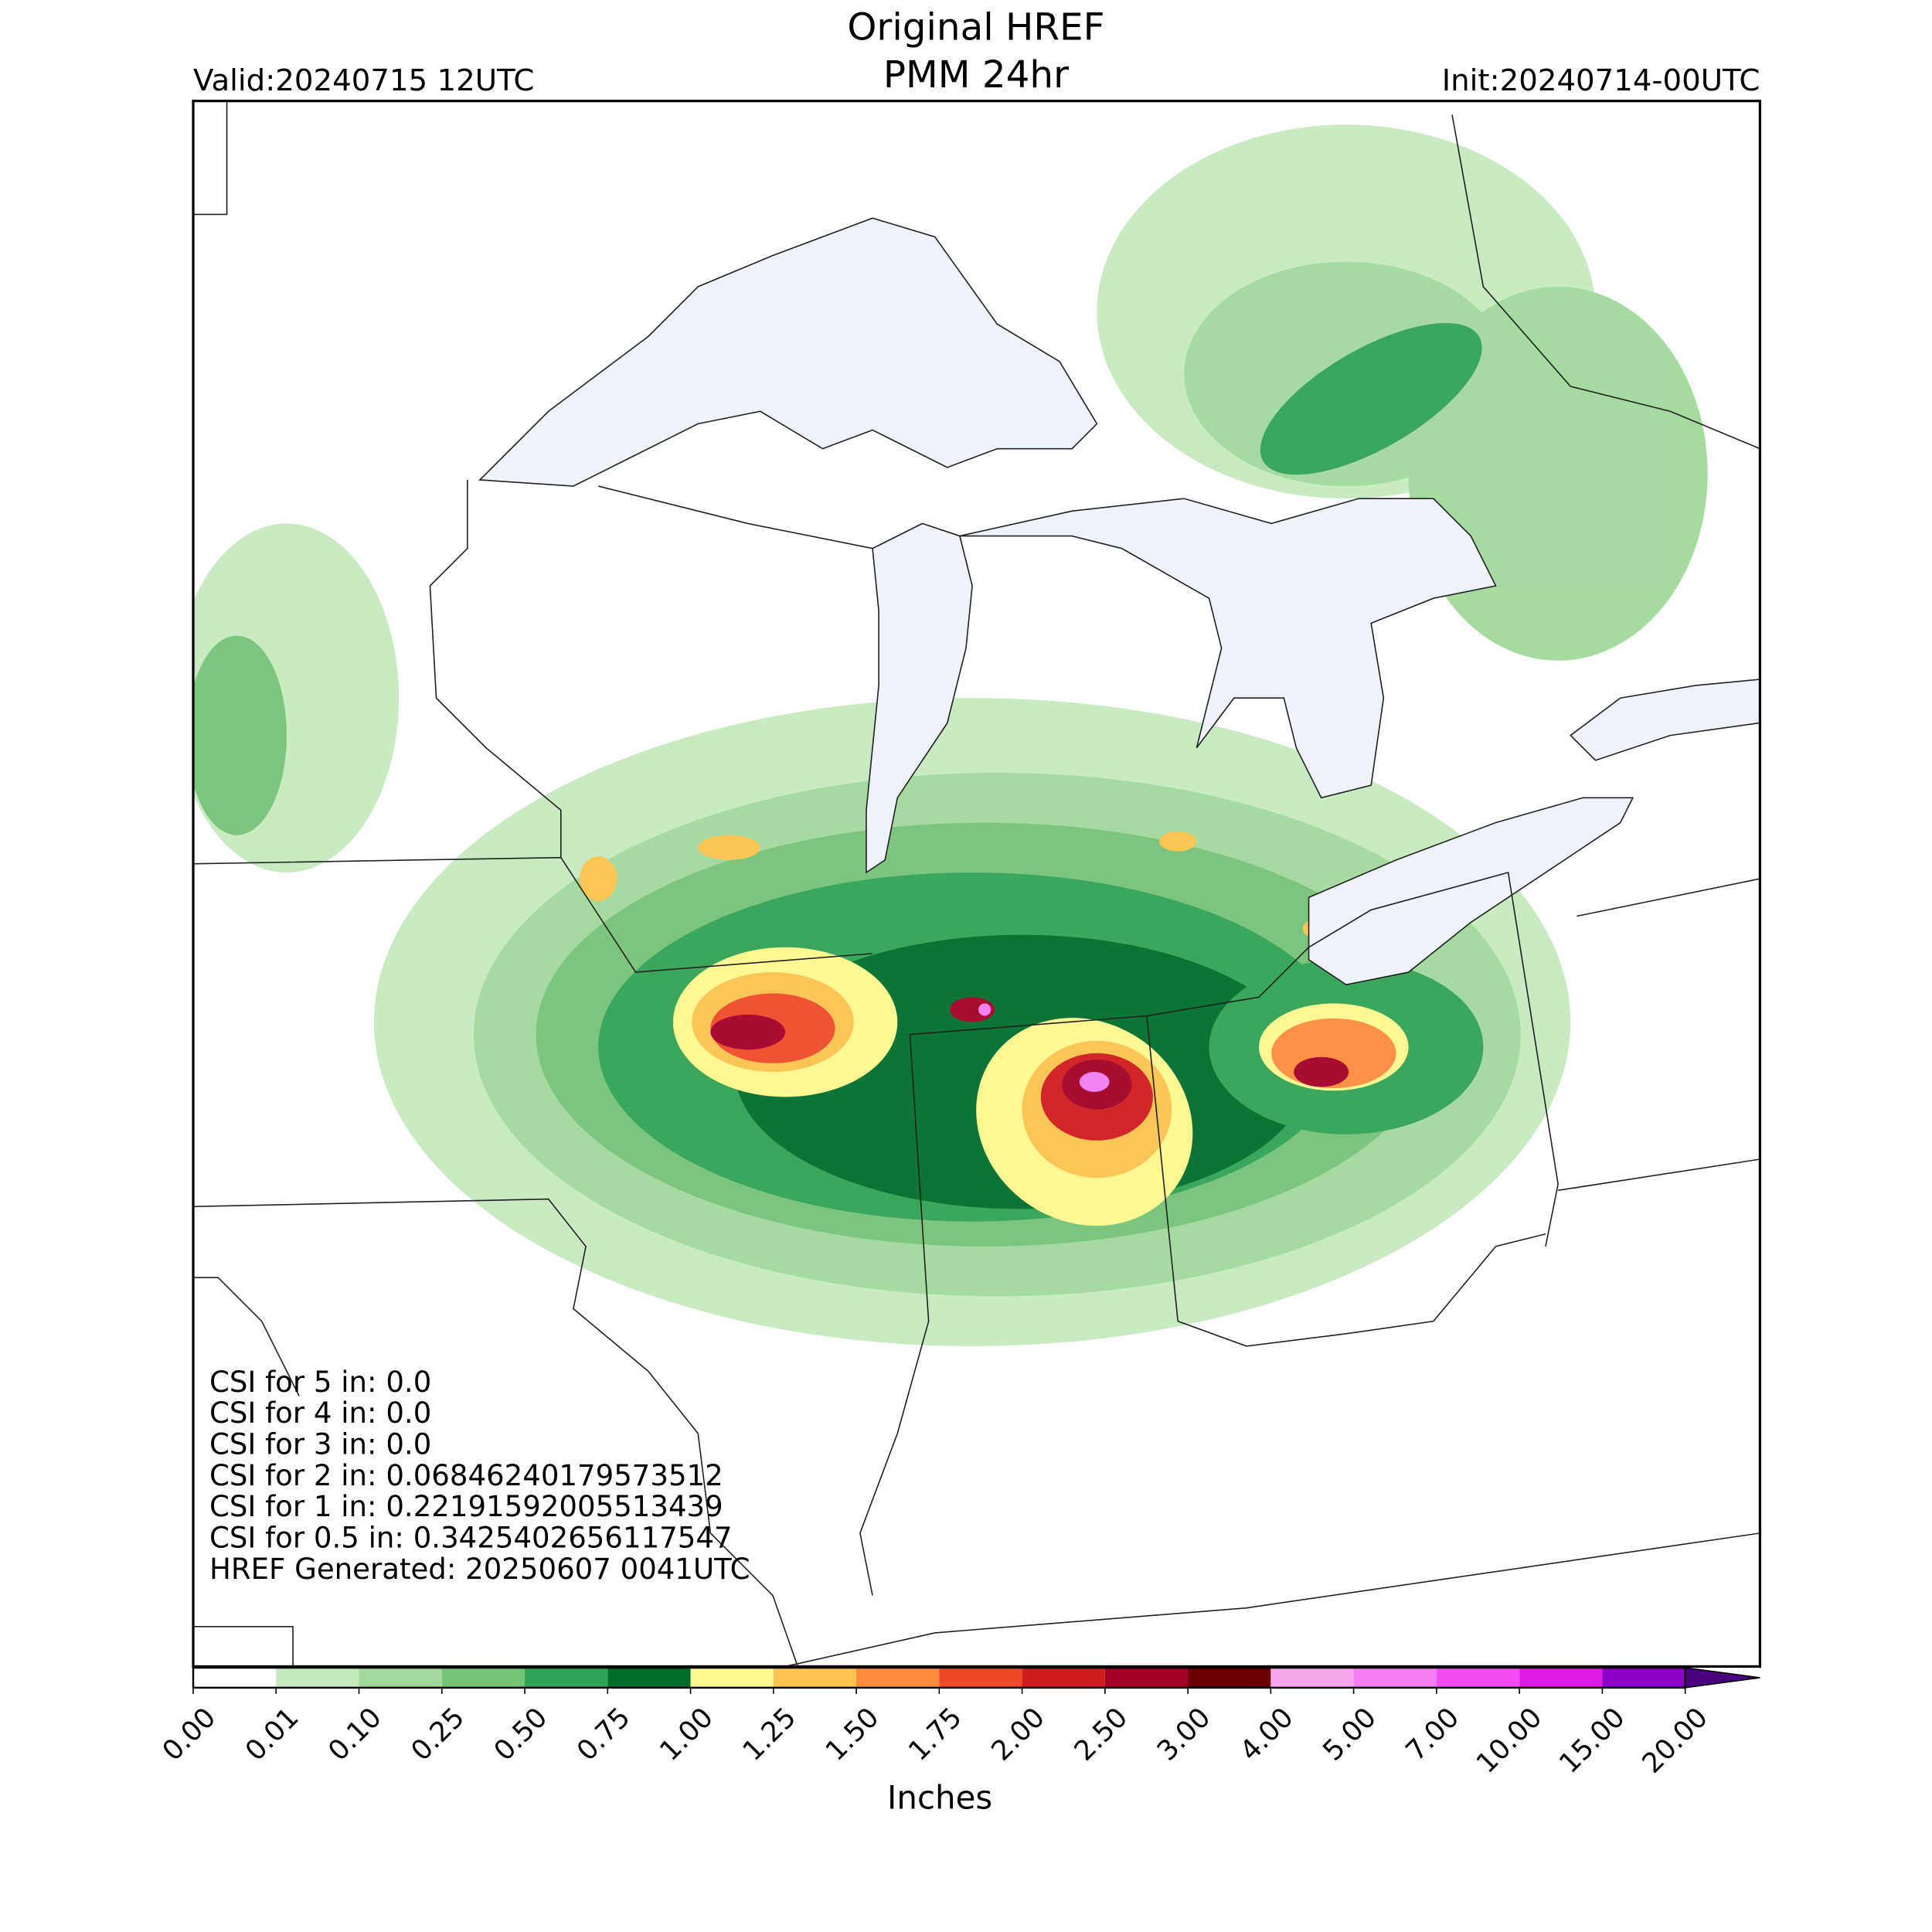 The height and width of the screenshot is (1932, 1932). Describe the element at coordinates (320, 1383) in the screenshot. I see `stat-line: CSI for 5 in: 0.0` at that location.